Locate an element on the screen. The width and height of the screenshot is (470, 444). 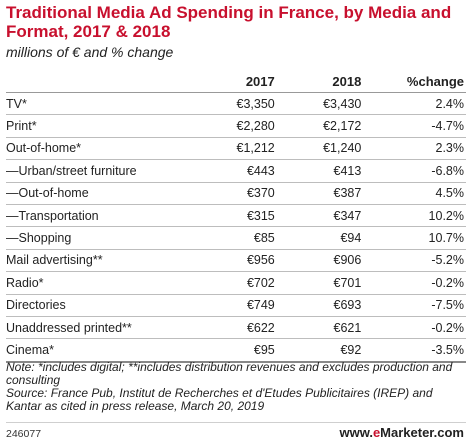
value-2017: €3,350 is located at coordinates (235, 104).